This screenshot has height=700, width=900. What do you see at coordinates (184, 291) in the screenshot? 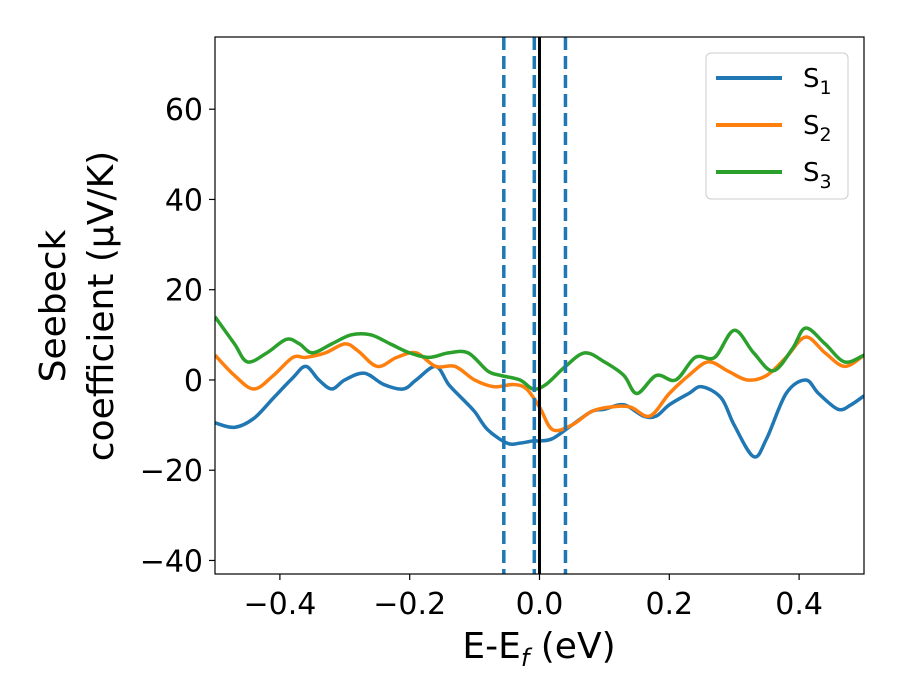
I see `y-tick-label: 20` at bounding box center [184, 291].